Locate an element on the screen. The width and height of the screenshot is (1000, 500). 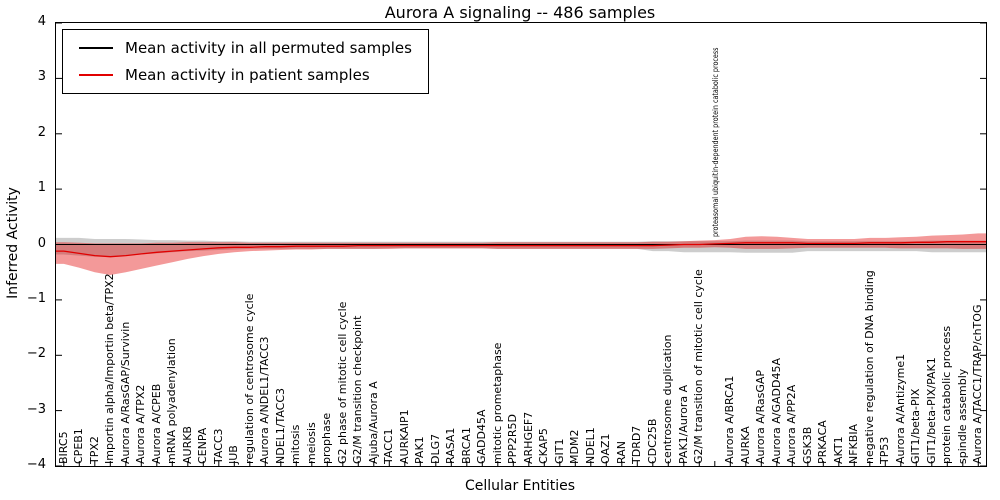
x-category-label: MDM2 is located at coordinates (575, 446).